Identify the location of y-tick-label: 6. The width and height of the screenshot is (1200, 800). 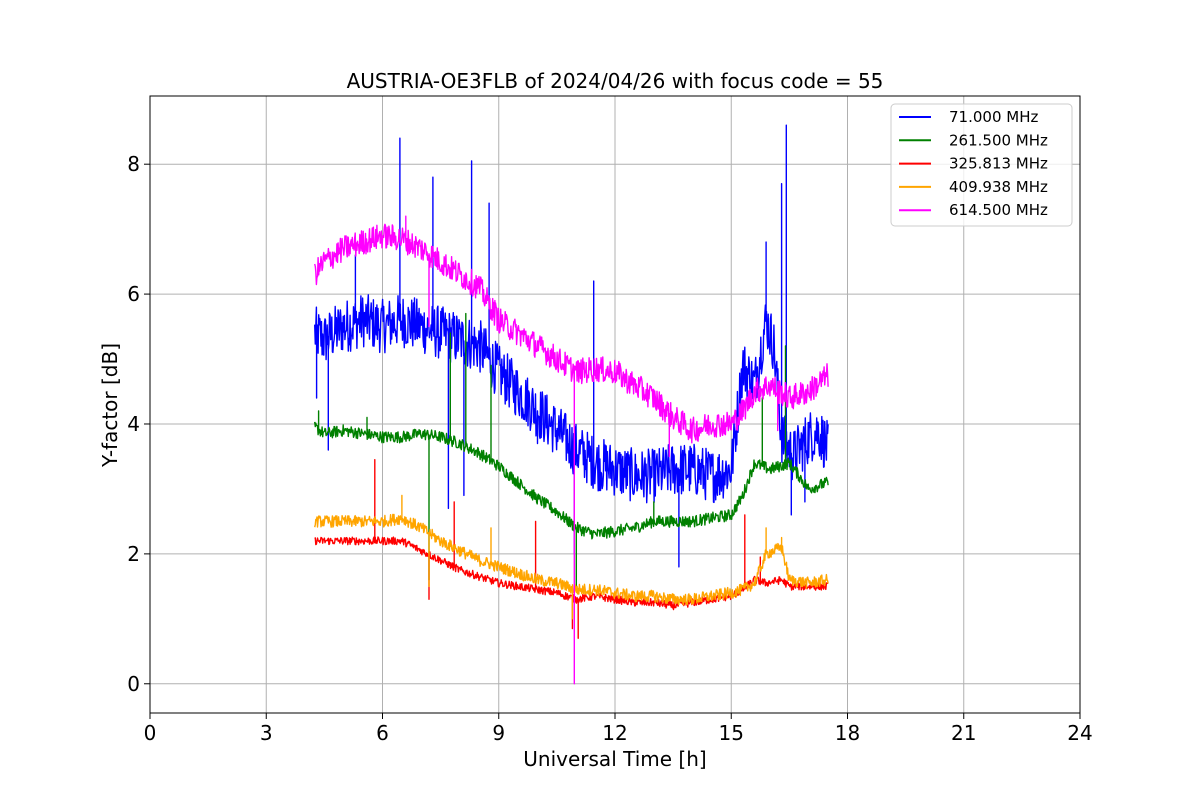
(133, 294).